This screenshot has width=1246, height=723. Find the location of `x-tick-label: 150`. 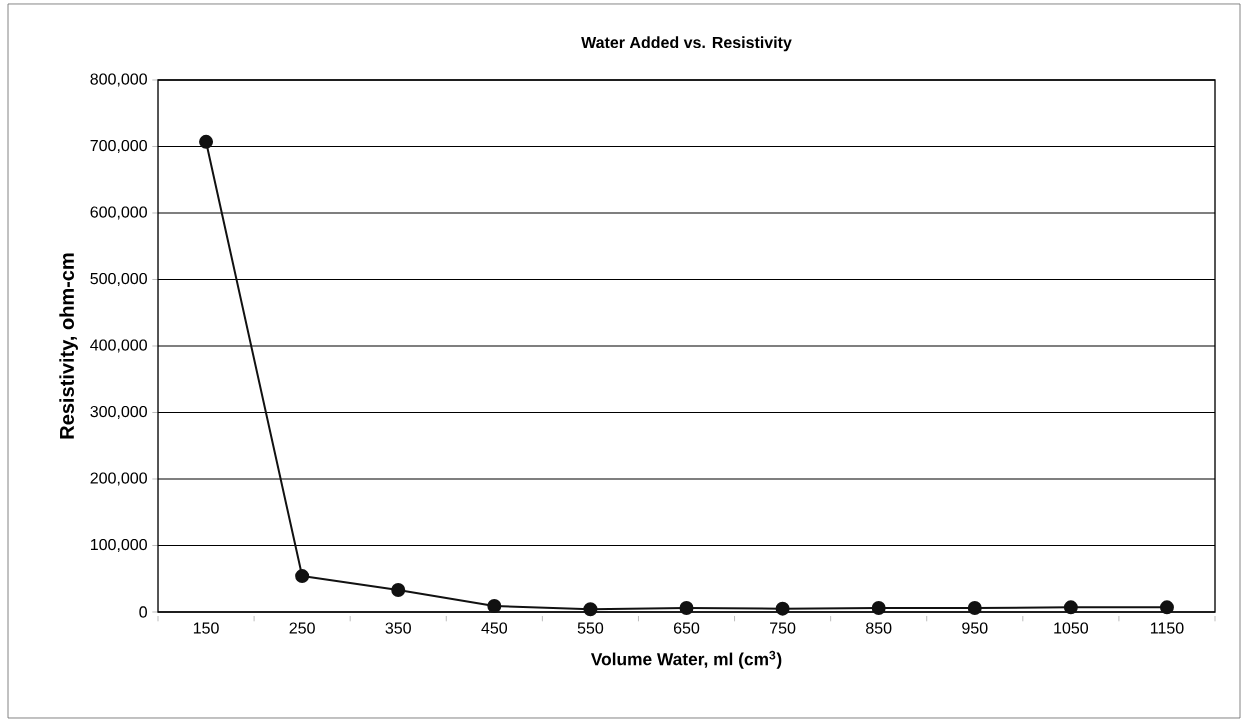

x-tick-label: 150 is located at coordinates (206, 628).